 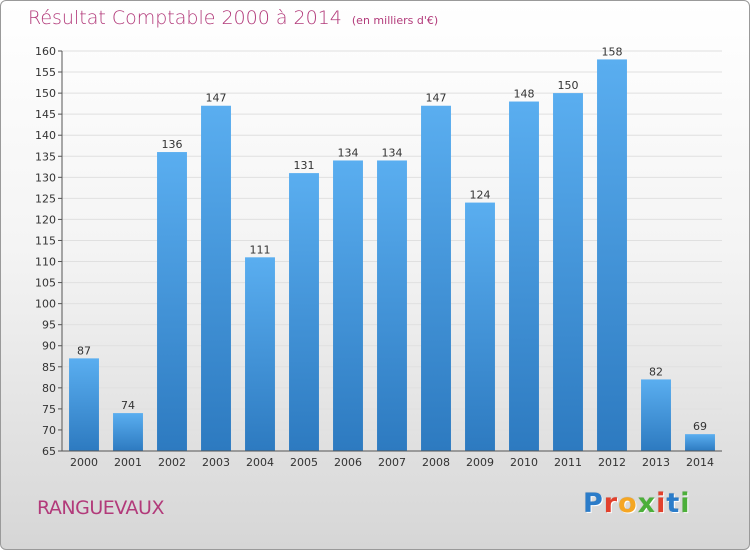 What do you see at coordinates (49, 346) in the screenshot?
I see `y-tick-label: 90` at bounding box center [49, 346].